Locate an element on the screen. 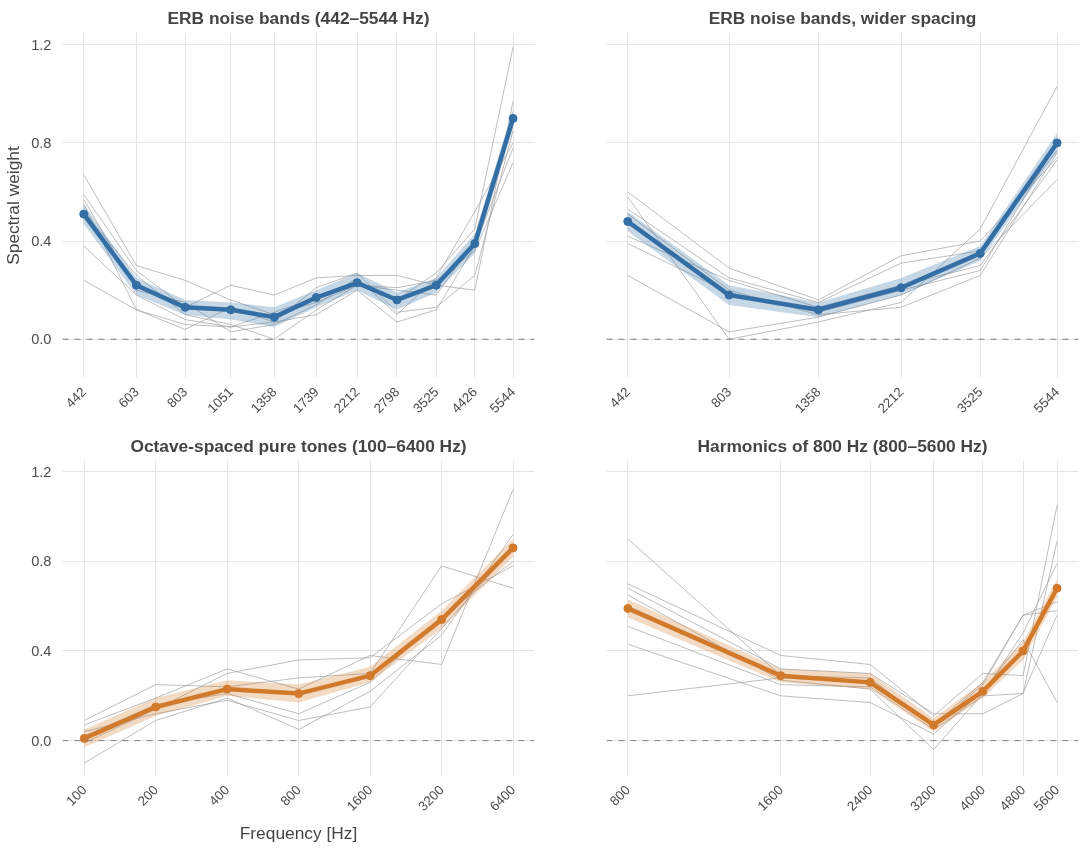 Image resolution: width=1088 pixels, height=857 pixels. x-tick-label: 100 is located at coordinates (76, 795).